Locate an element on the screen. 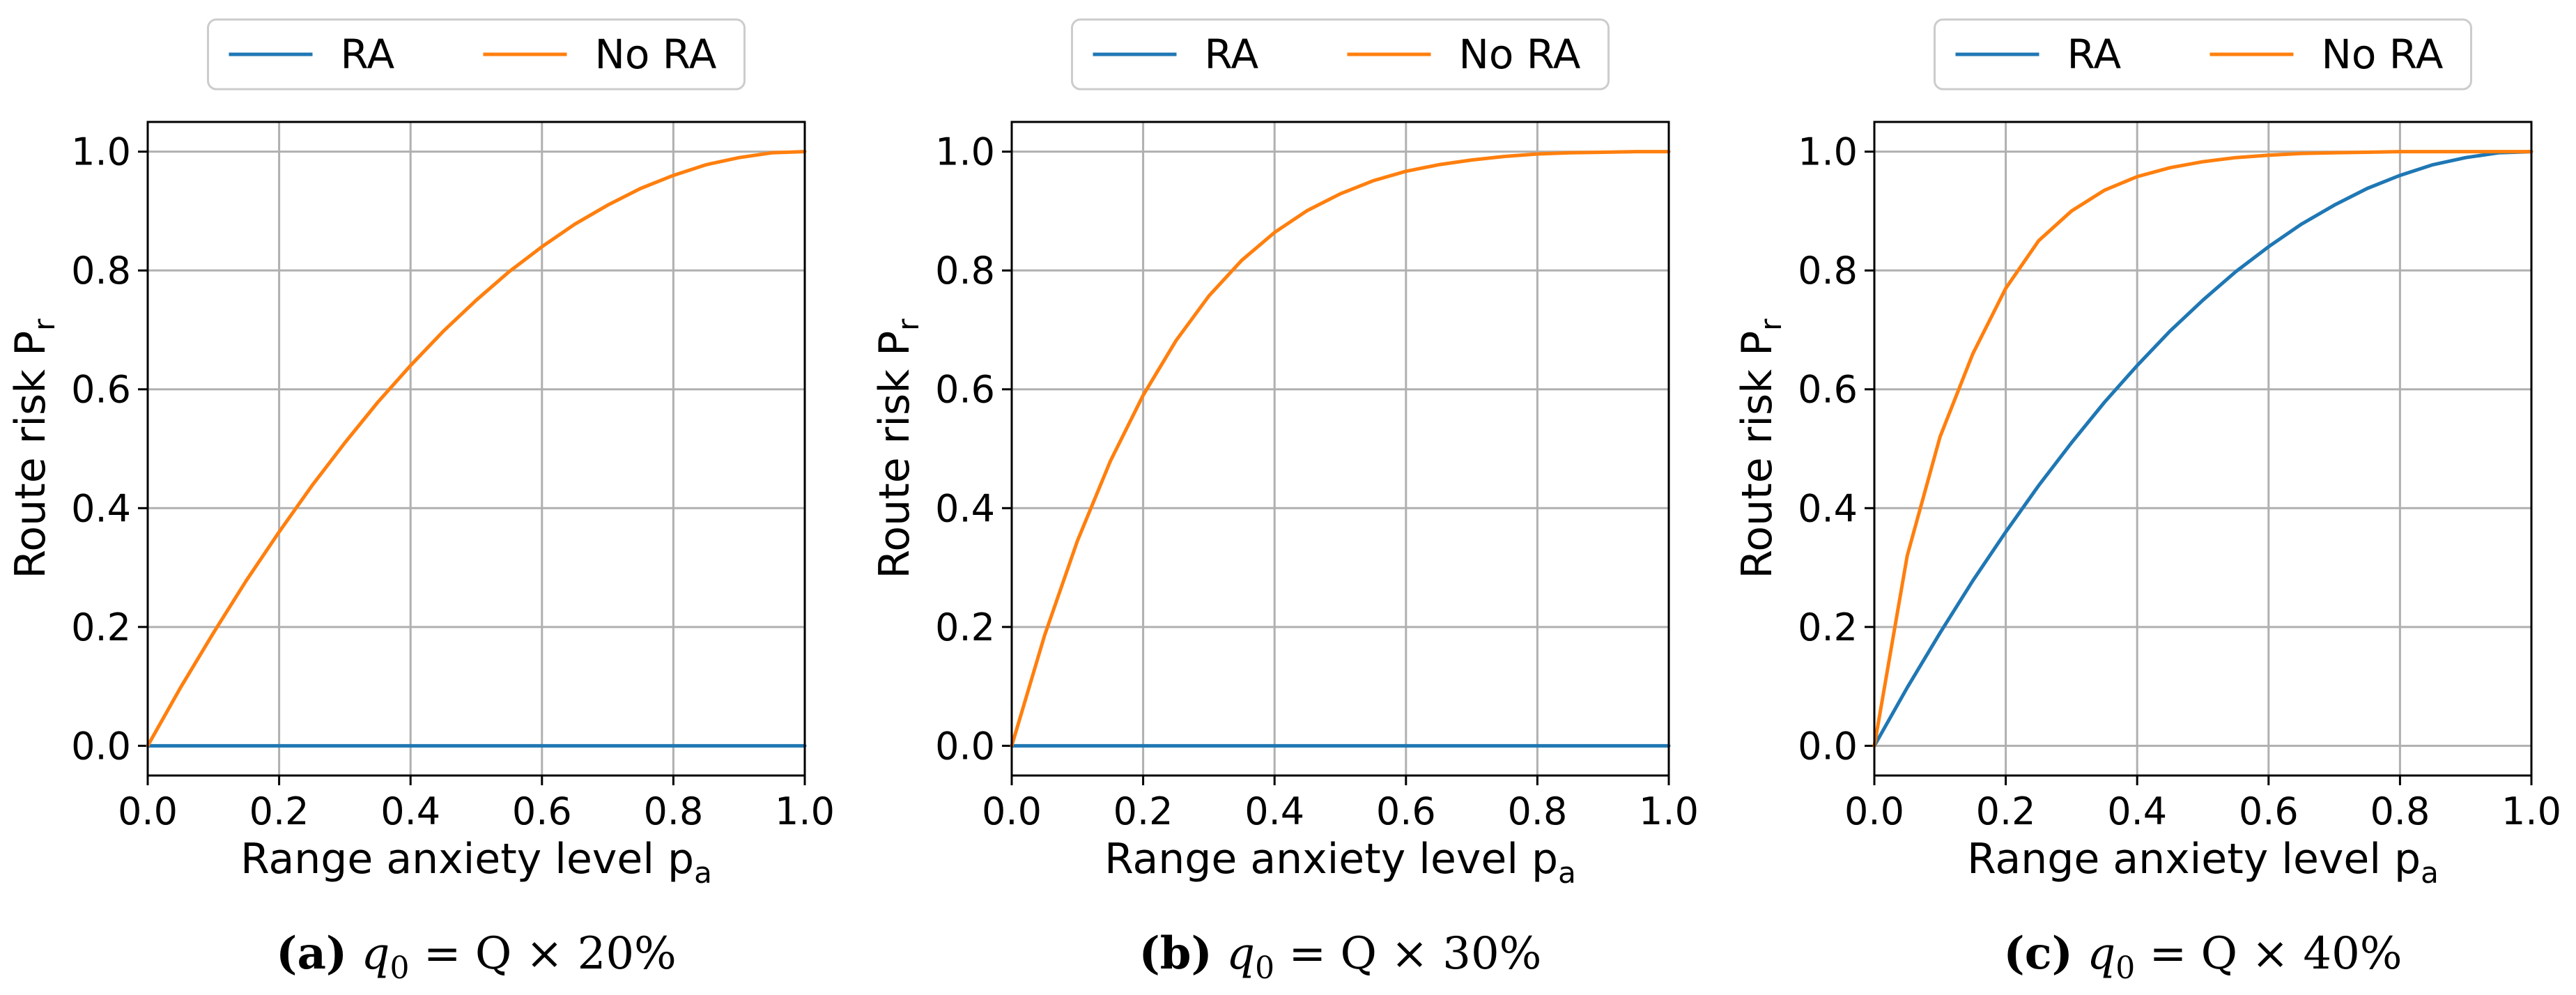 Image resolution: width=2576 pixels, height=995 pixels. panel-caption: (a) q0 = Q × 20% is located at coordinates (476, 956).